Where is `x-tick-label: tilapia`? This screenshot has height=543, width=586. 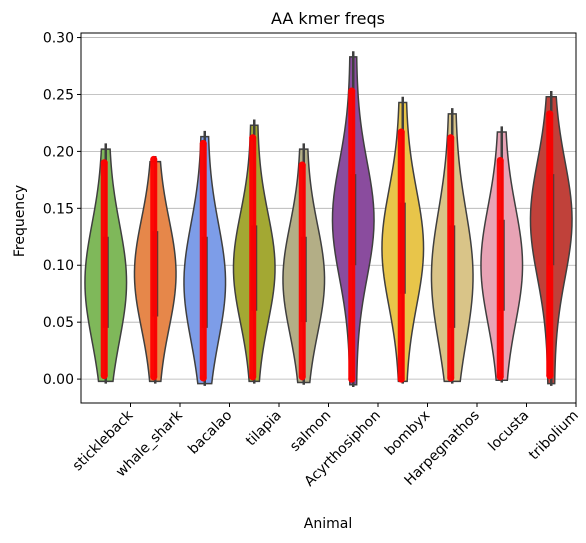 x-tick-label: tilapia is located at coordinates (264, 429).